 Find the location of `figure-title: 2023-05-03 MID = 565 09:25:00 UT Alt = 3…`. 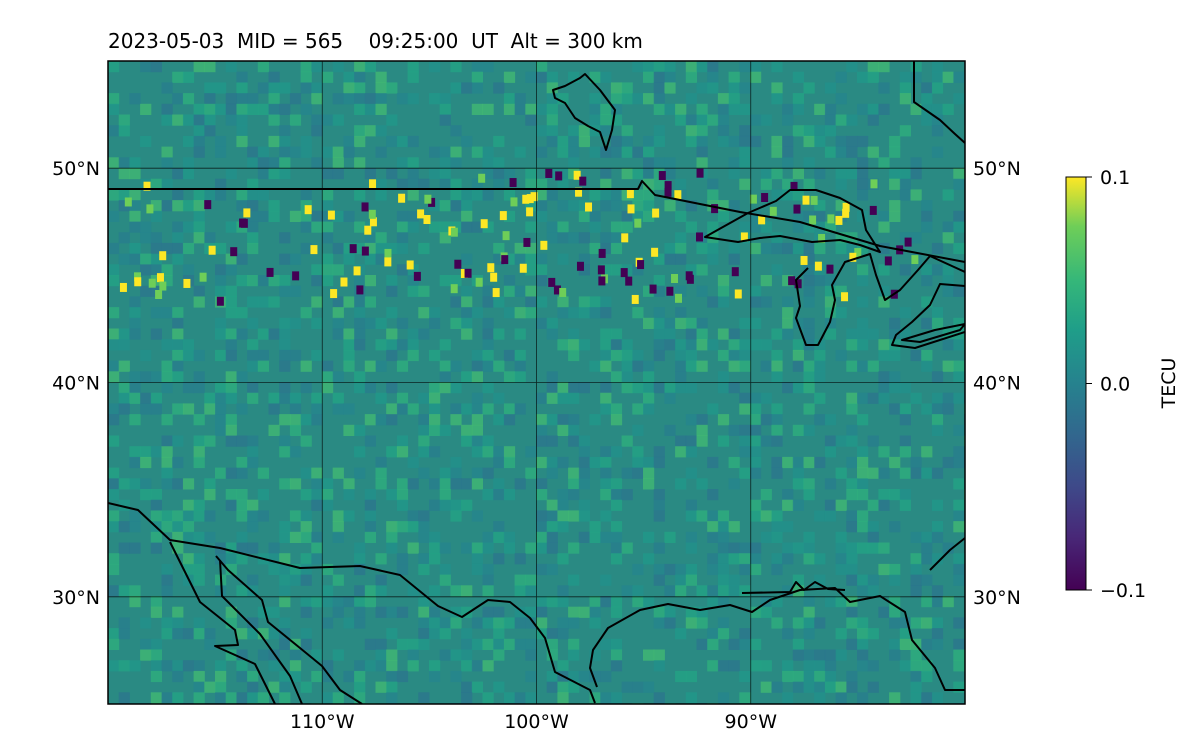

figure-title: 2023-05-03 MID = 565 09:25:00 UT Alt = 3… is located at coordinates (375, 41).